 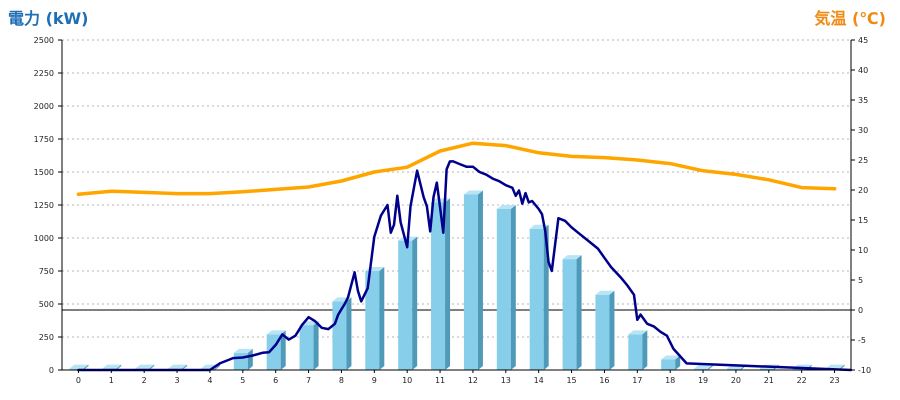 I want to click on x-tick-label: 4, so click(x=209, y=380).